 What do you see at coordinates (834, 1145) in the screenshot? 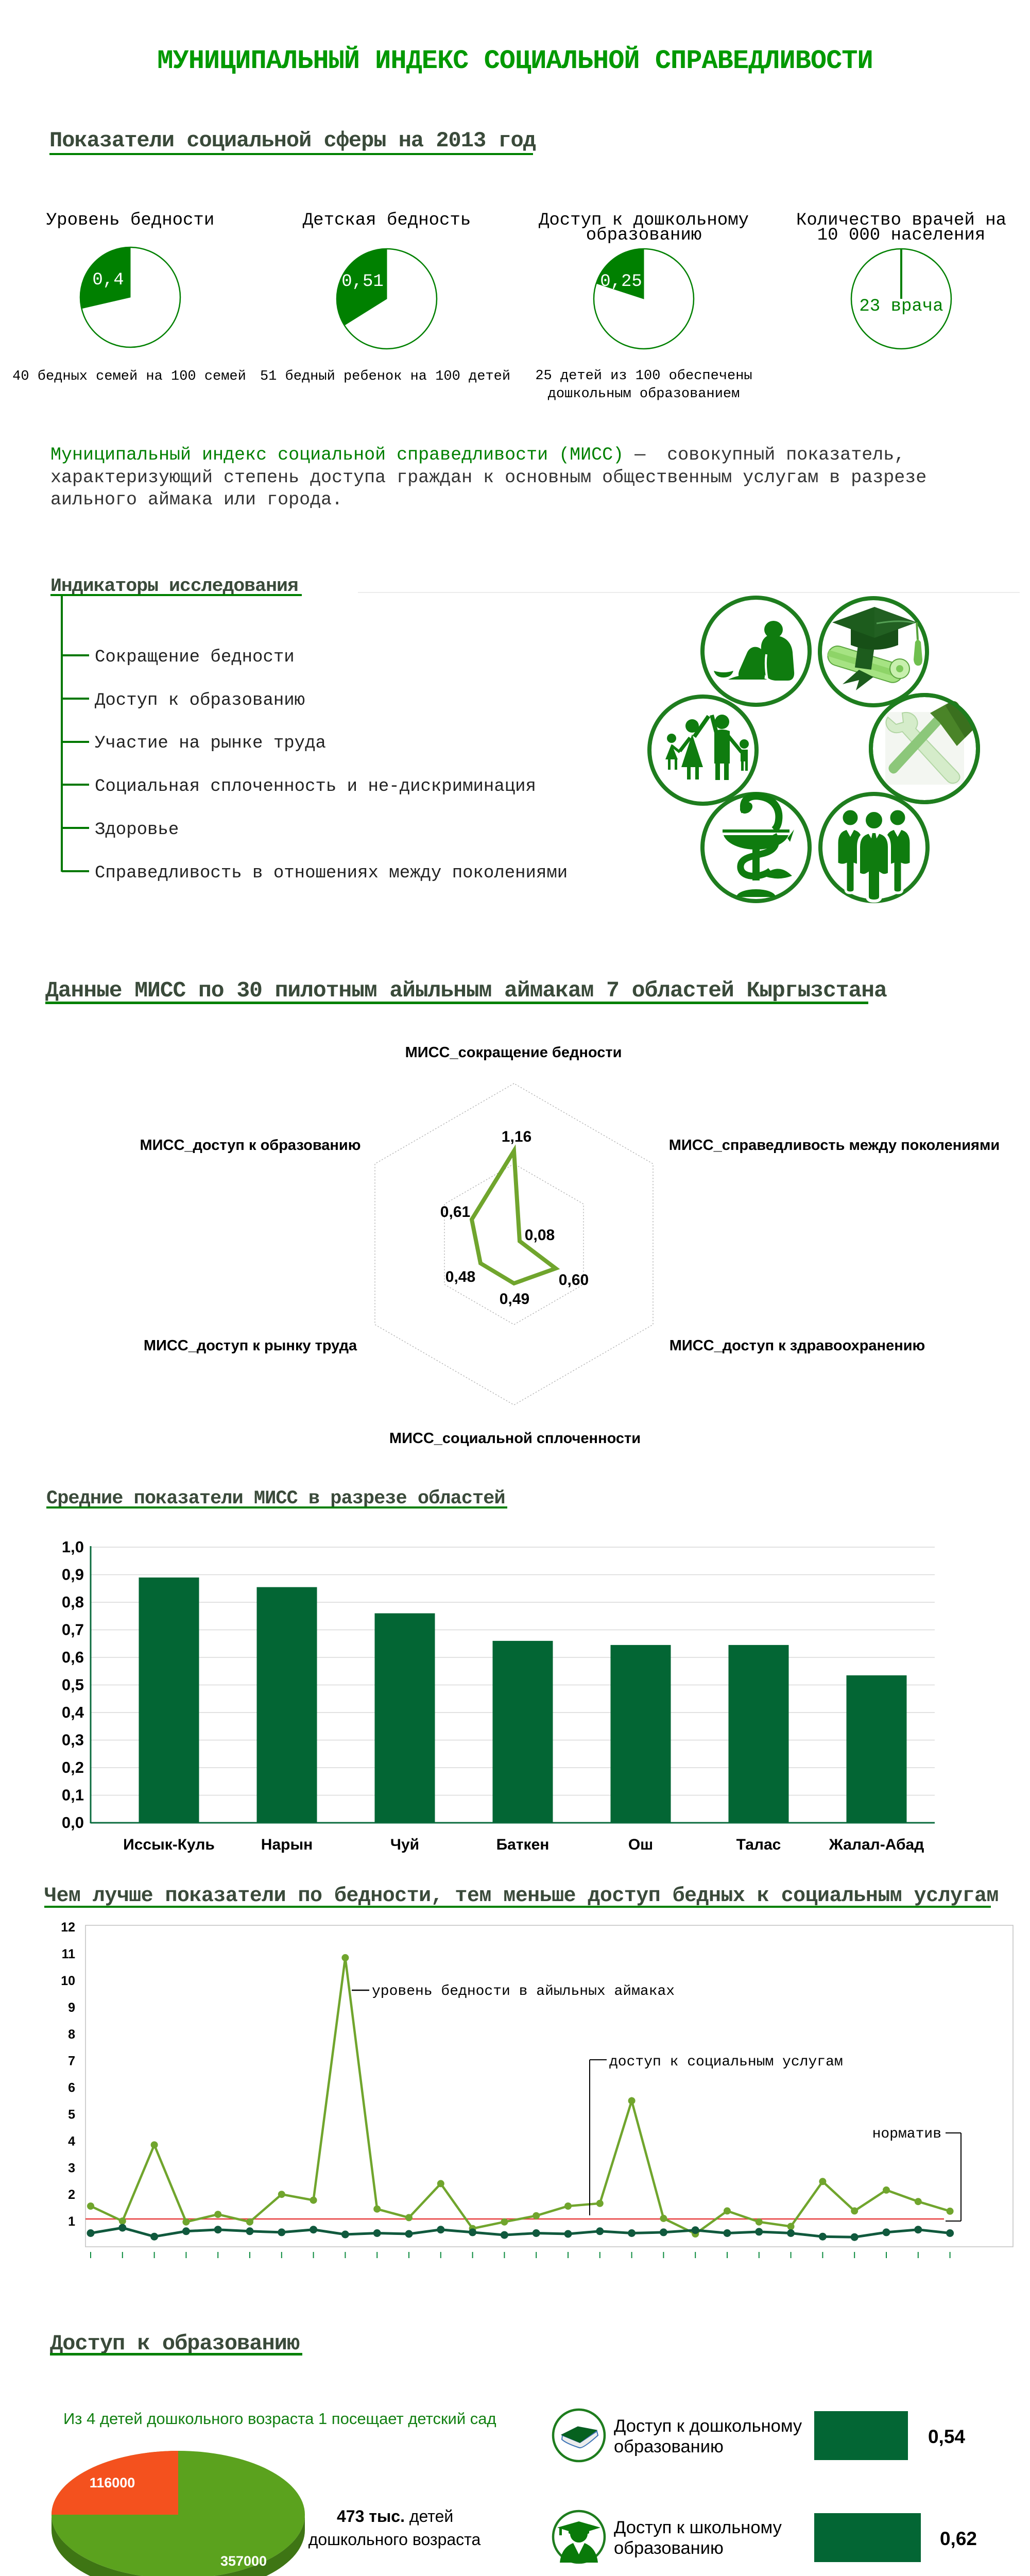
I see `svg-text:МИСС_справедливость между поко: МИСС_справедливость между поколениями` at bounding box center [834, 1145].